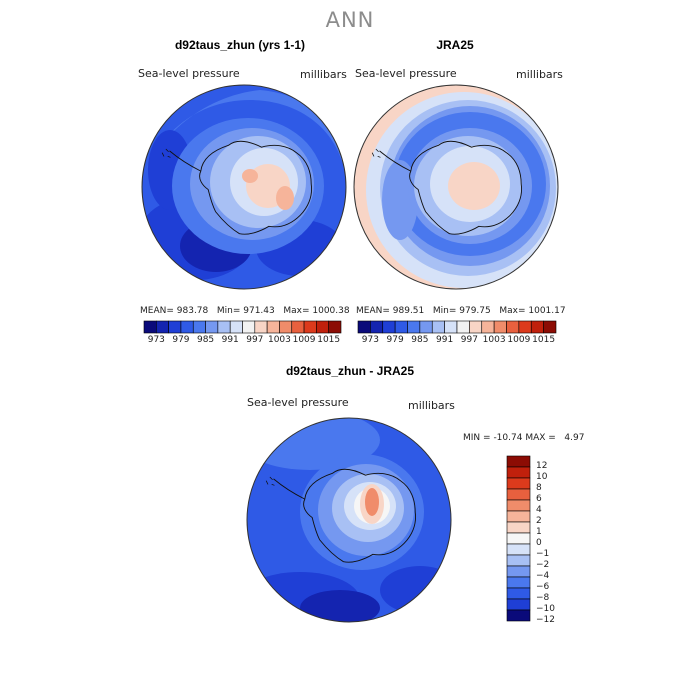  What do you see at coordinates (543, 587) in the screenshot?
I see `colorbar-diff-tick-label: −6` at bounding box center [543, 587].